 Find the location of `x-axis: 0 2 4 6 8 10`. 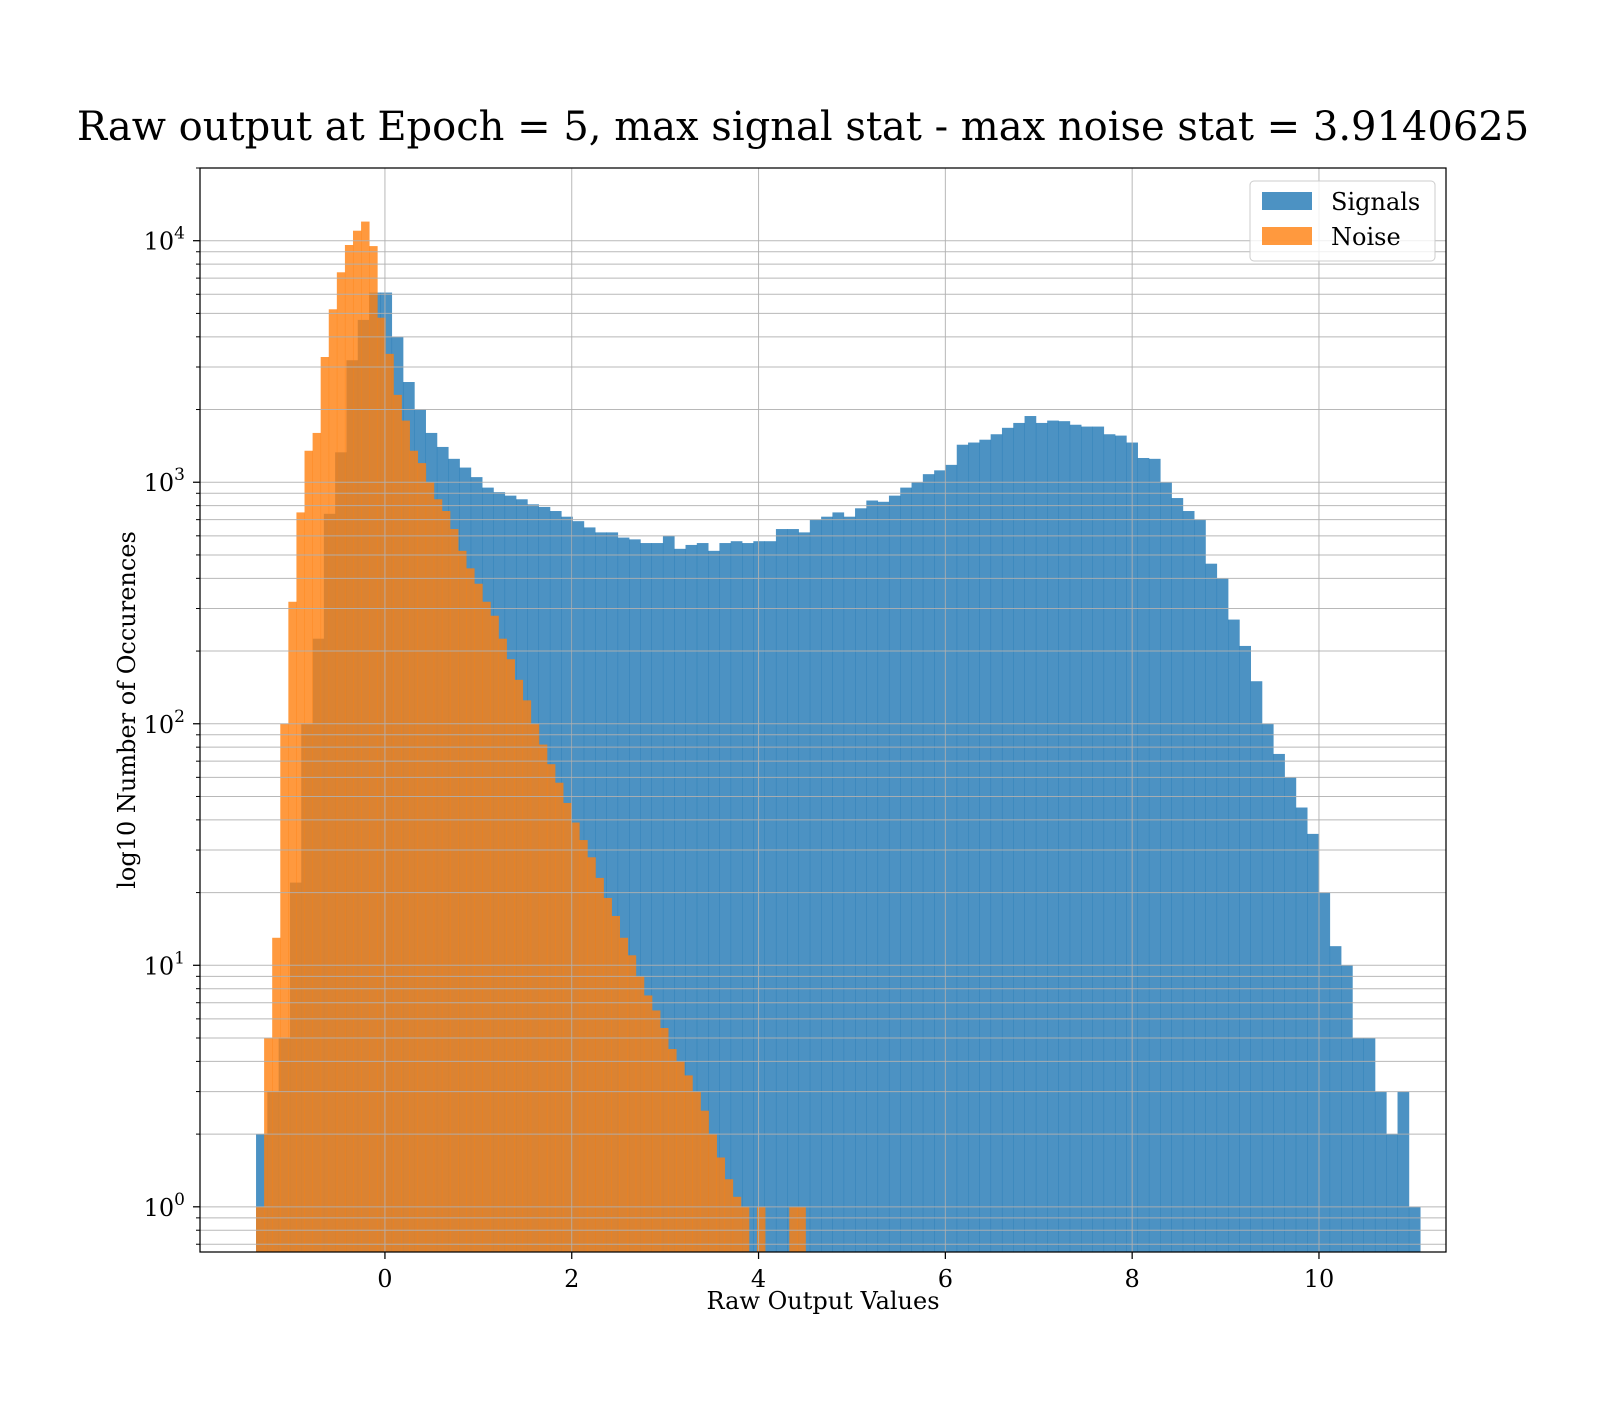

x-axis: 0 2 4 6 8 10 is located at coordinates (855, 1272).